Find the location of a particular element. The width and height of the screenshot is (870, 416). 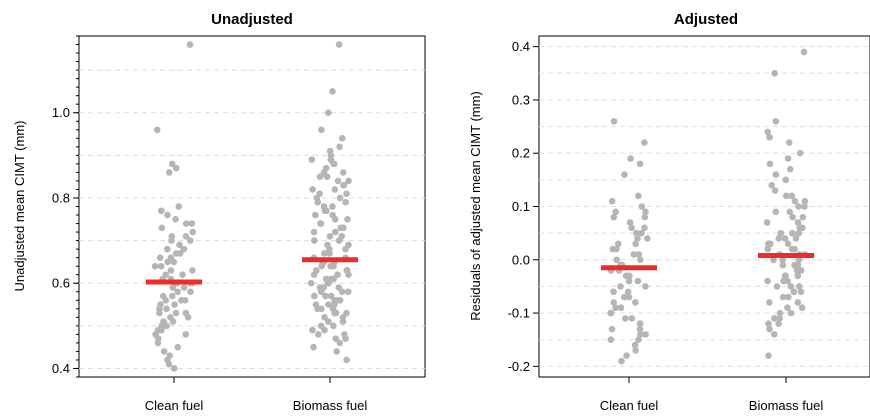

adjusted-y-axis-label: Residuals of adjusted mean CIMT (mm) is located at coordinates (475, 206).